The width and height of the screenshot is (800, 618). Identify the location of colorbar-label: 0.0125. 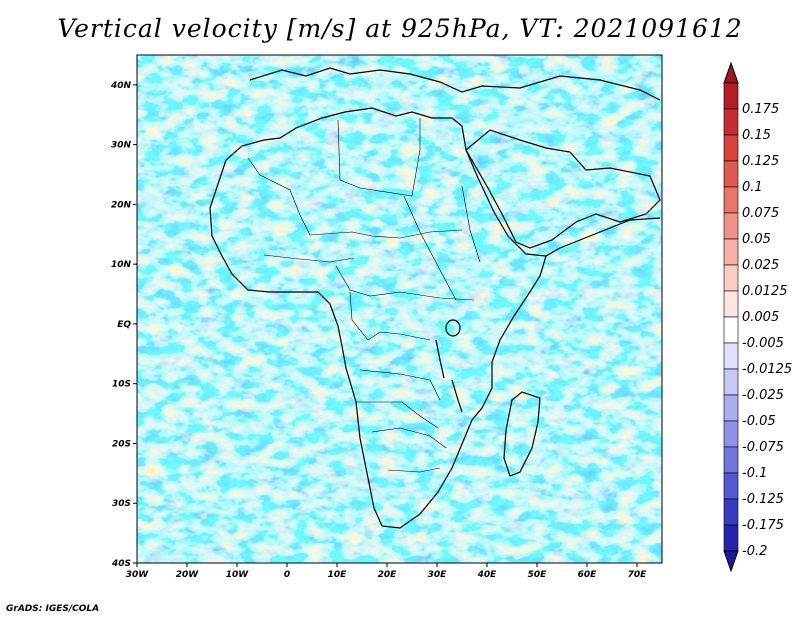
(765, 291).